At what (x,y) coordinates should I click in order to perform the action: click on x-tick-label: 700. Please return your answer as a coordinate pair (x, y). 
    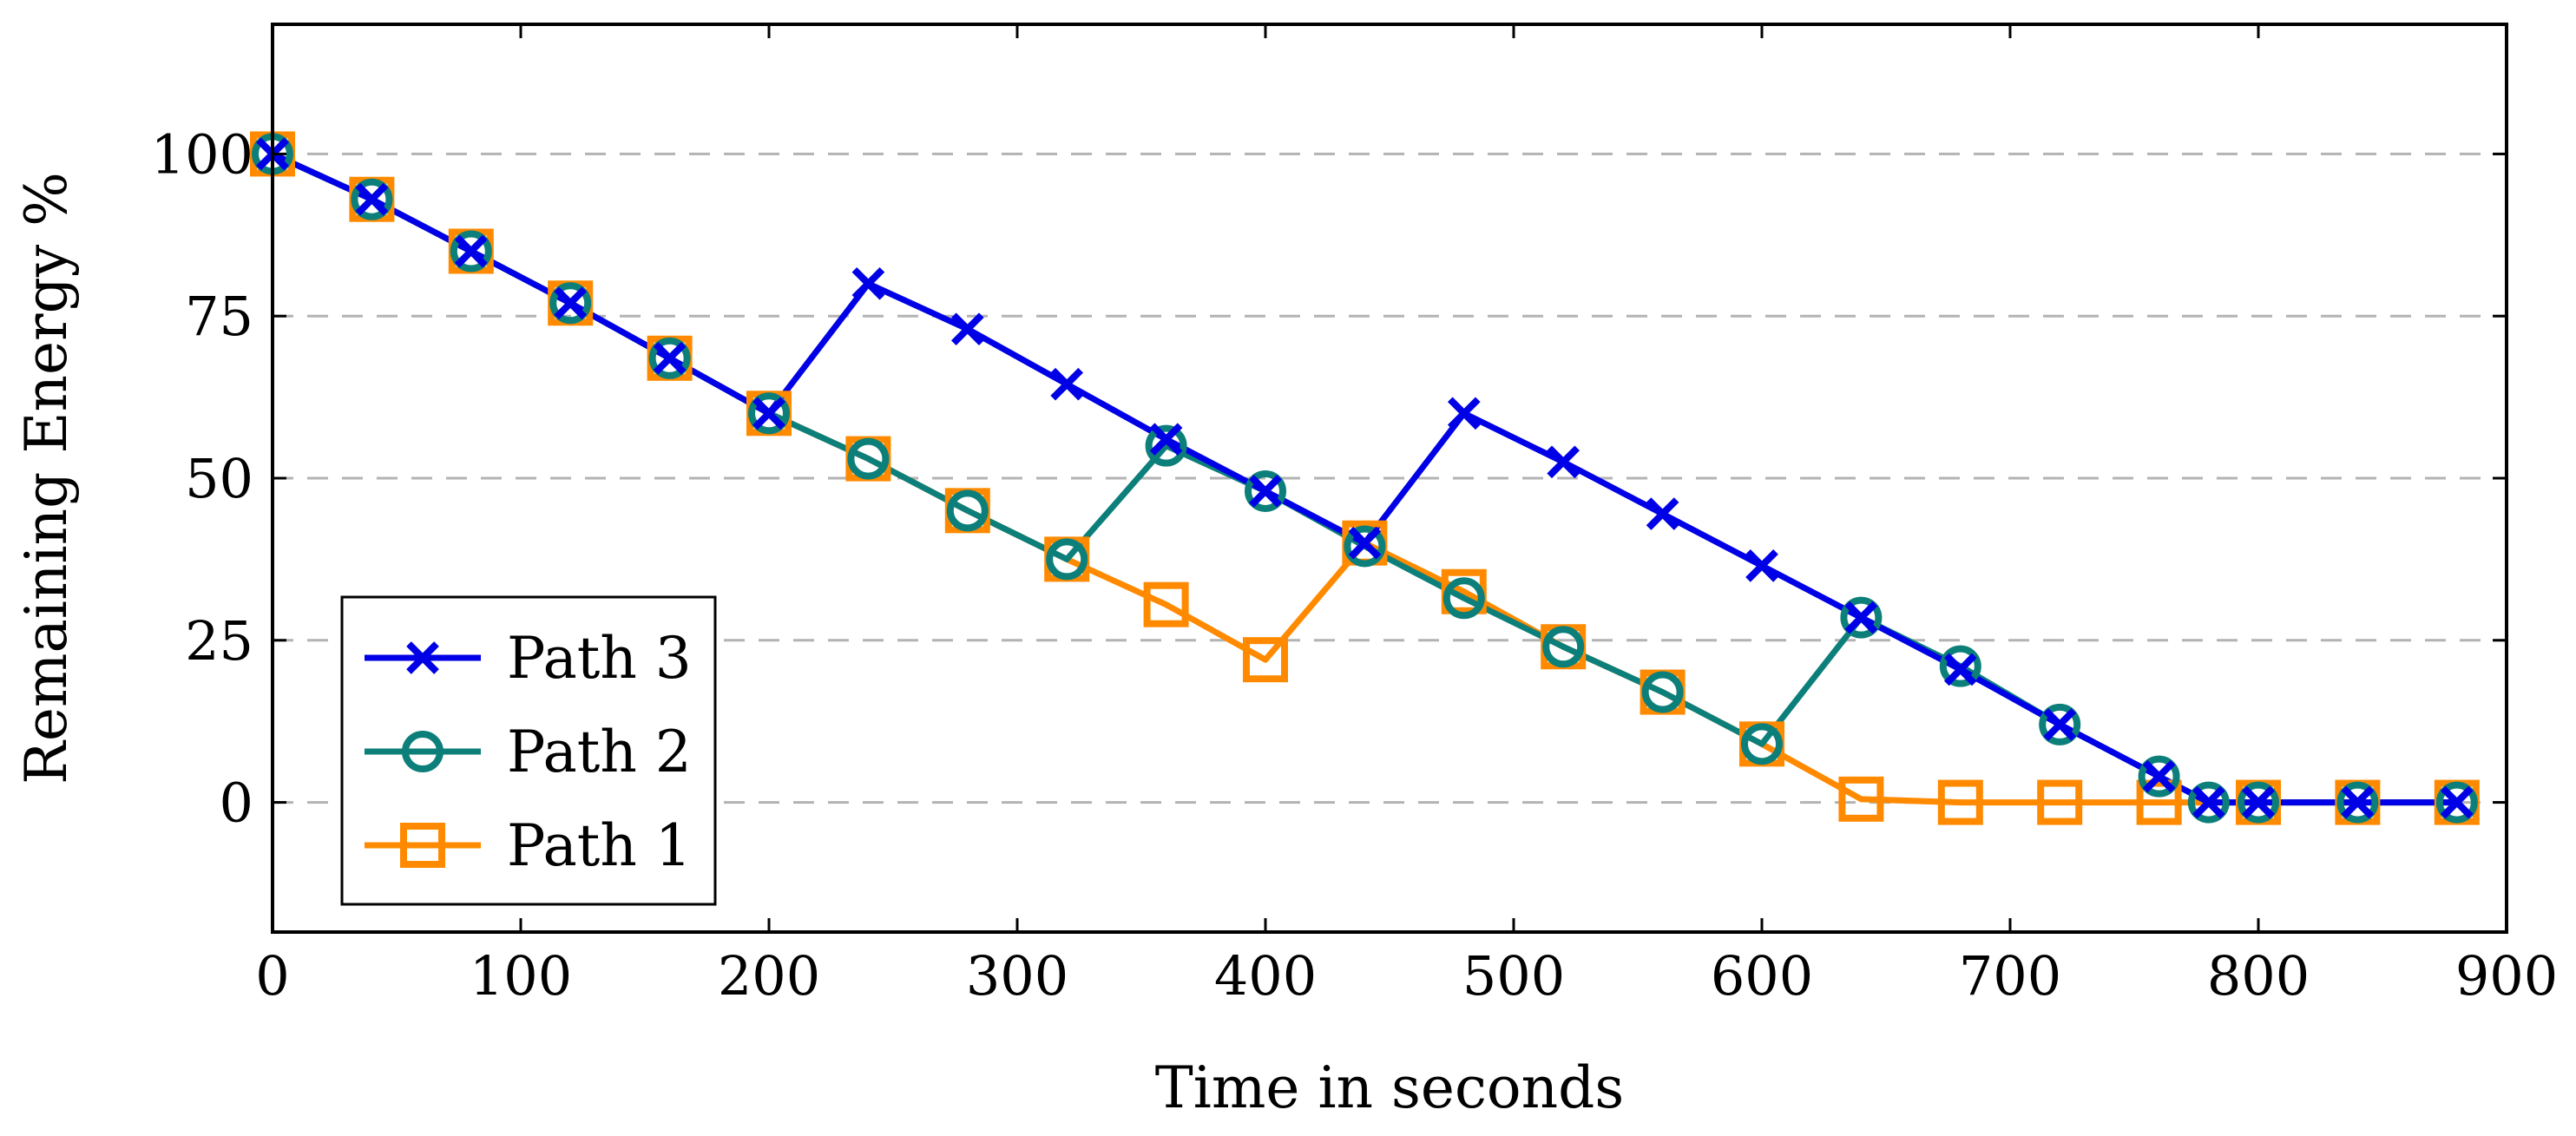
    Looking at the image, I should click on (2010, 976).